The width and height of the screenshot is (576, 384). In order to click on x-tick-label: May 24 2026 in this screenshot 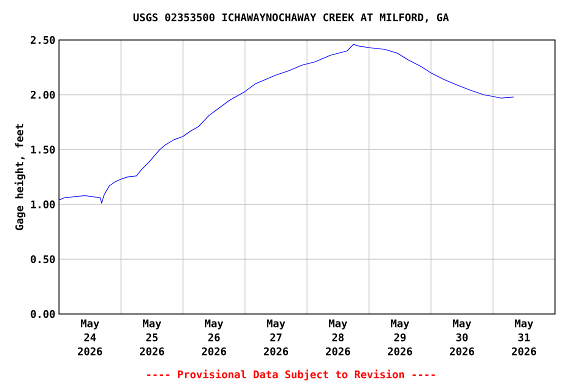, I will do `click(90, 338)`.